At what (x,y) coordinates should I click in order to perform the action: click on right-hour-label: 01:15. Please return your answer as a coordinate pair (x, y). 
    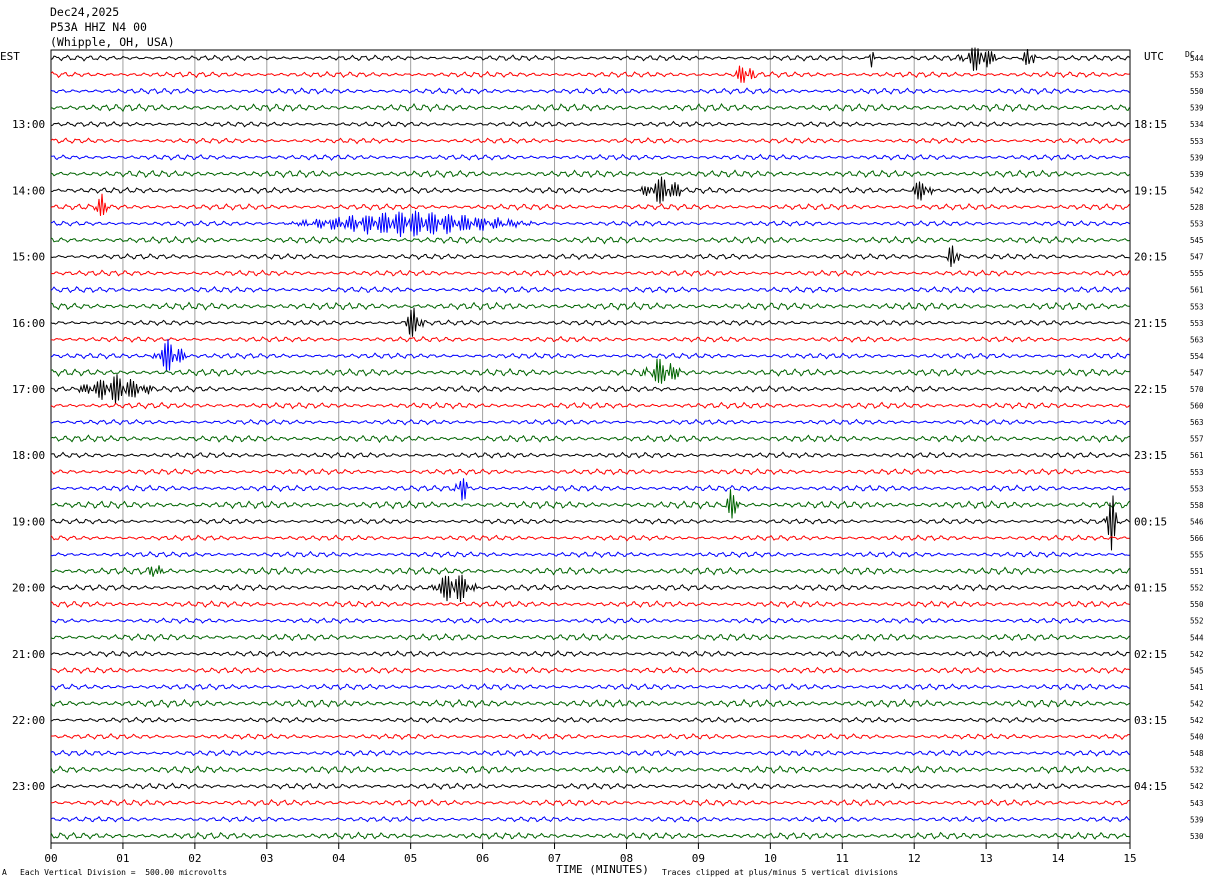
    Looking at the image, I should click on (1150, 588).